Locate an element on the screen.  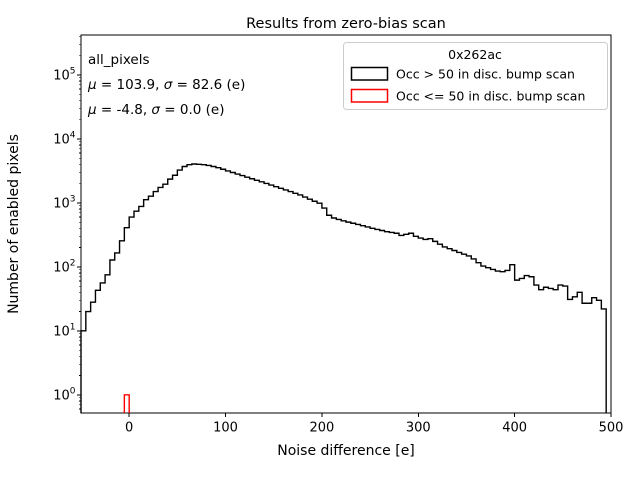
y-tick-label: 10² is located at coordinates (64, 266).